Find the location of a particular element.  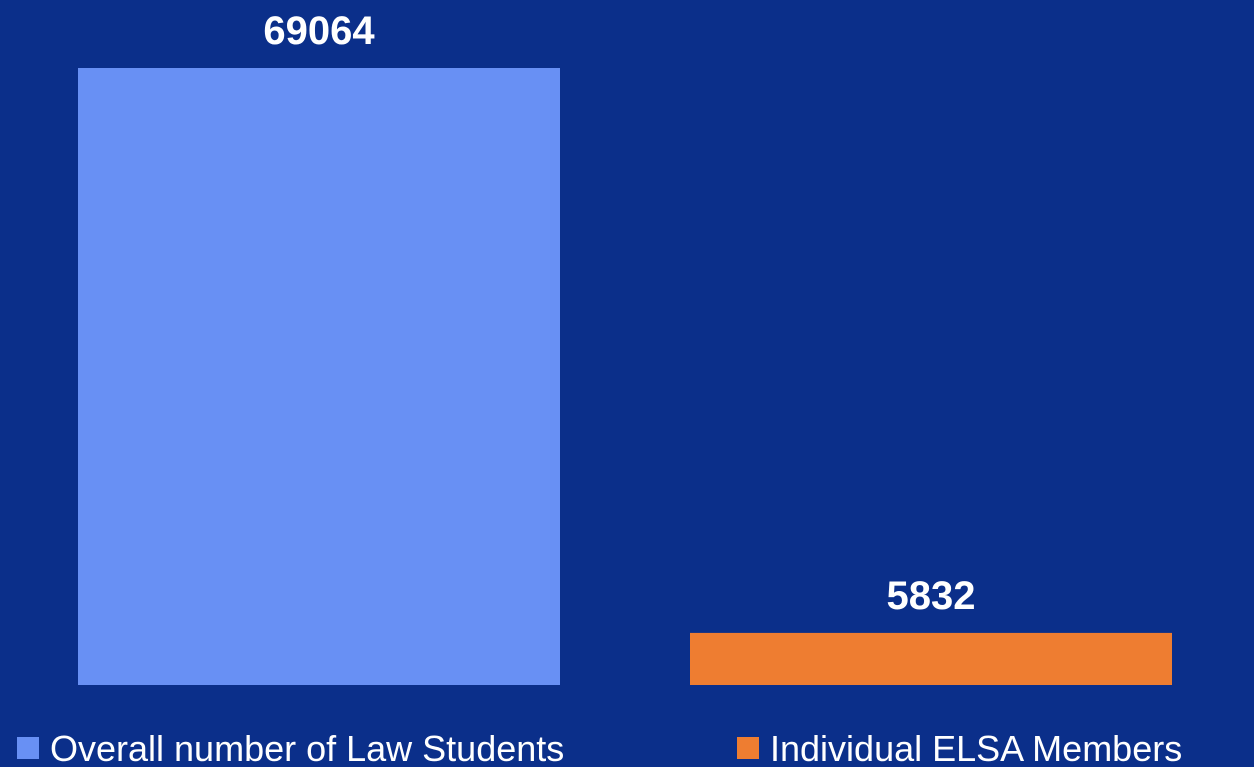

legend-label: Overall number of Law Students is located at coordinates (307, 747).